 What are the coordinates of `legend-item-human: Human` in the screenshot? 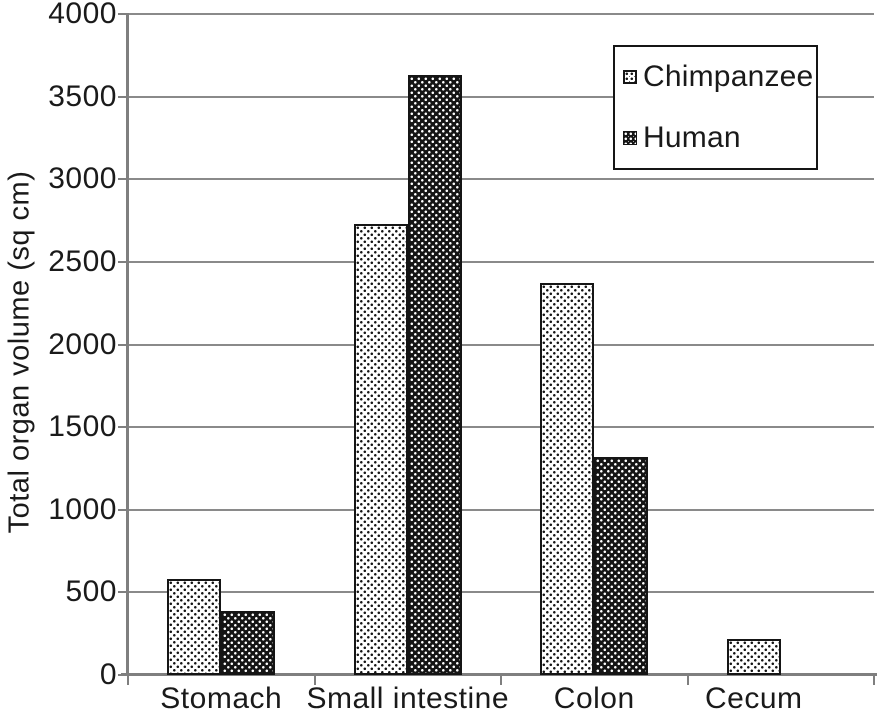 It's located at (715, 137).